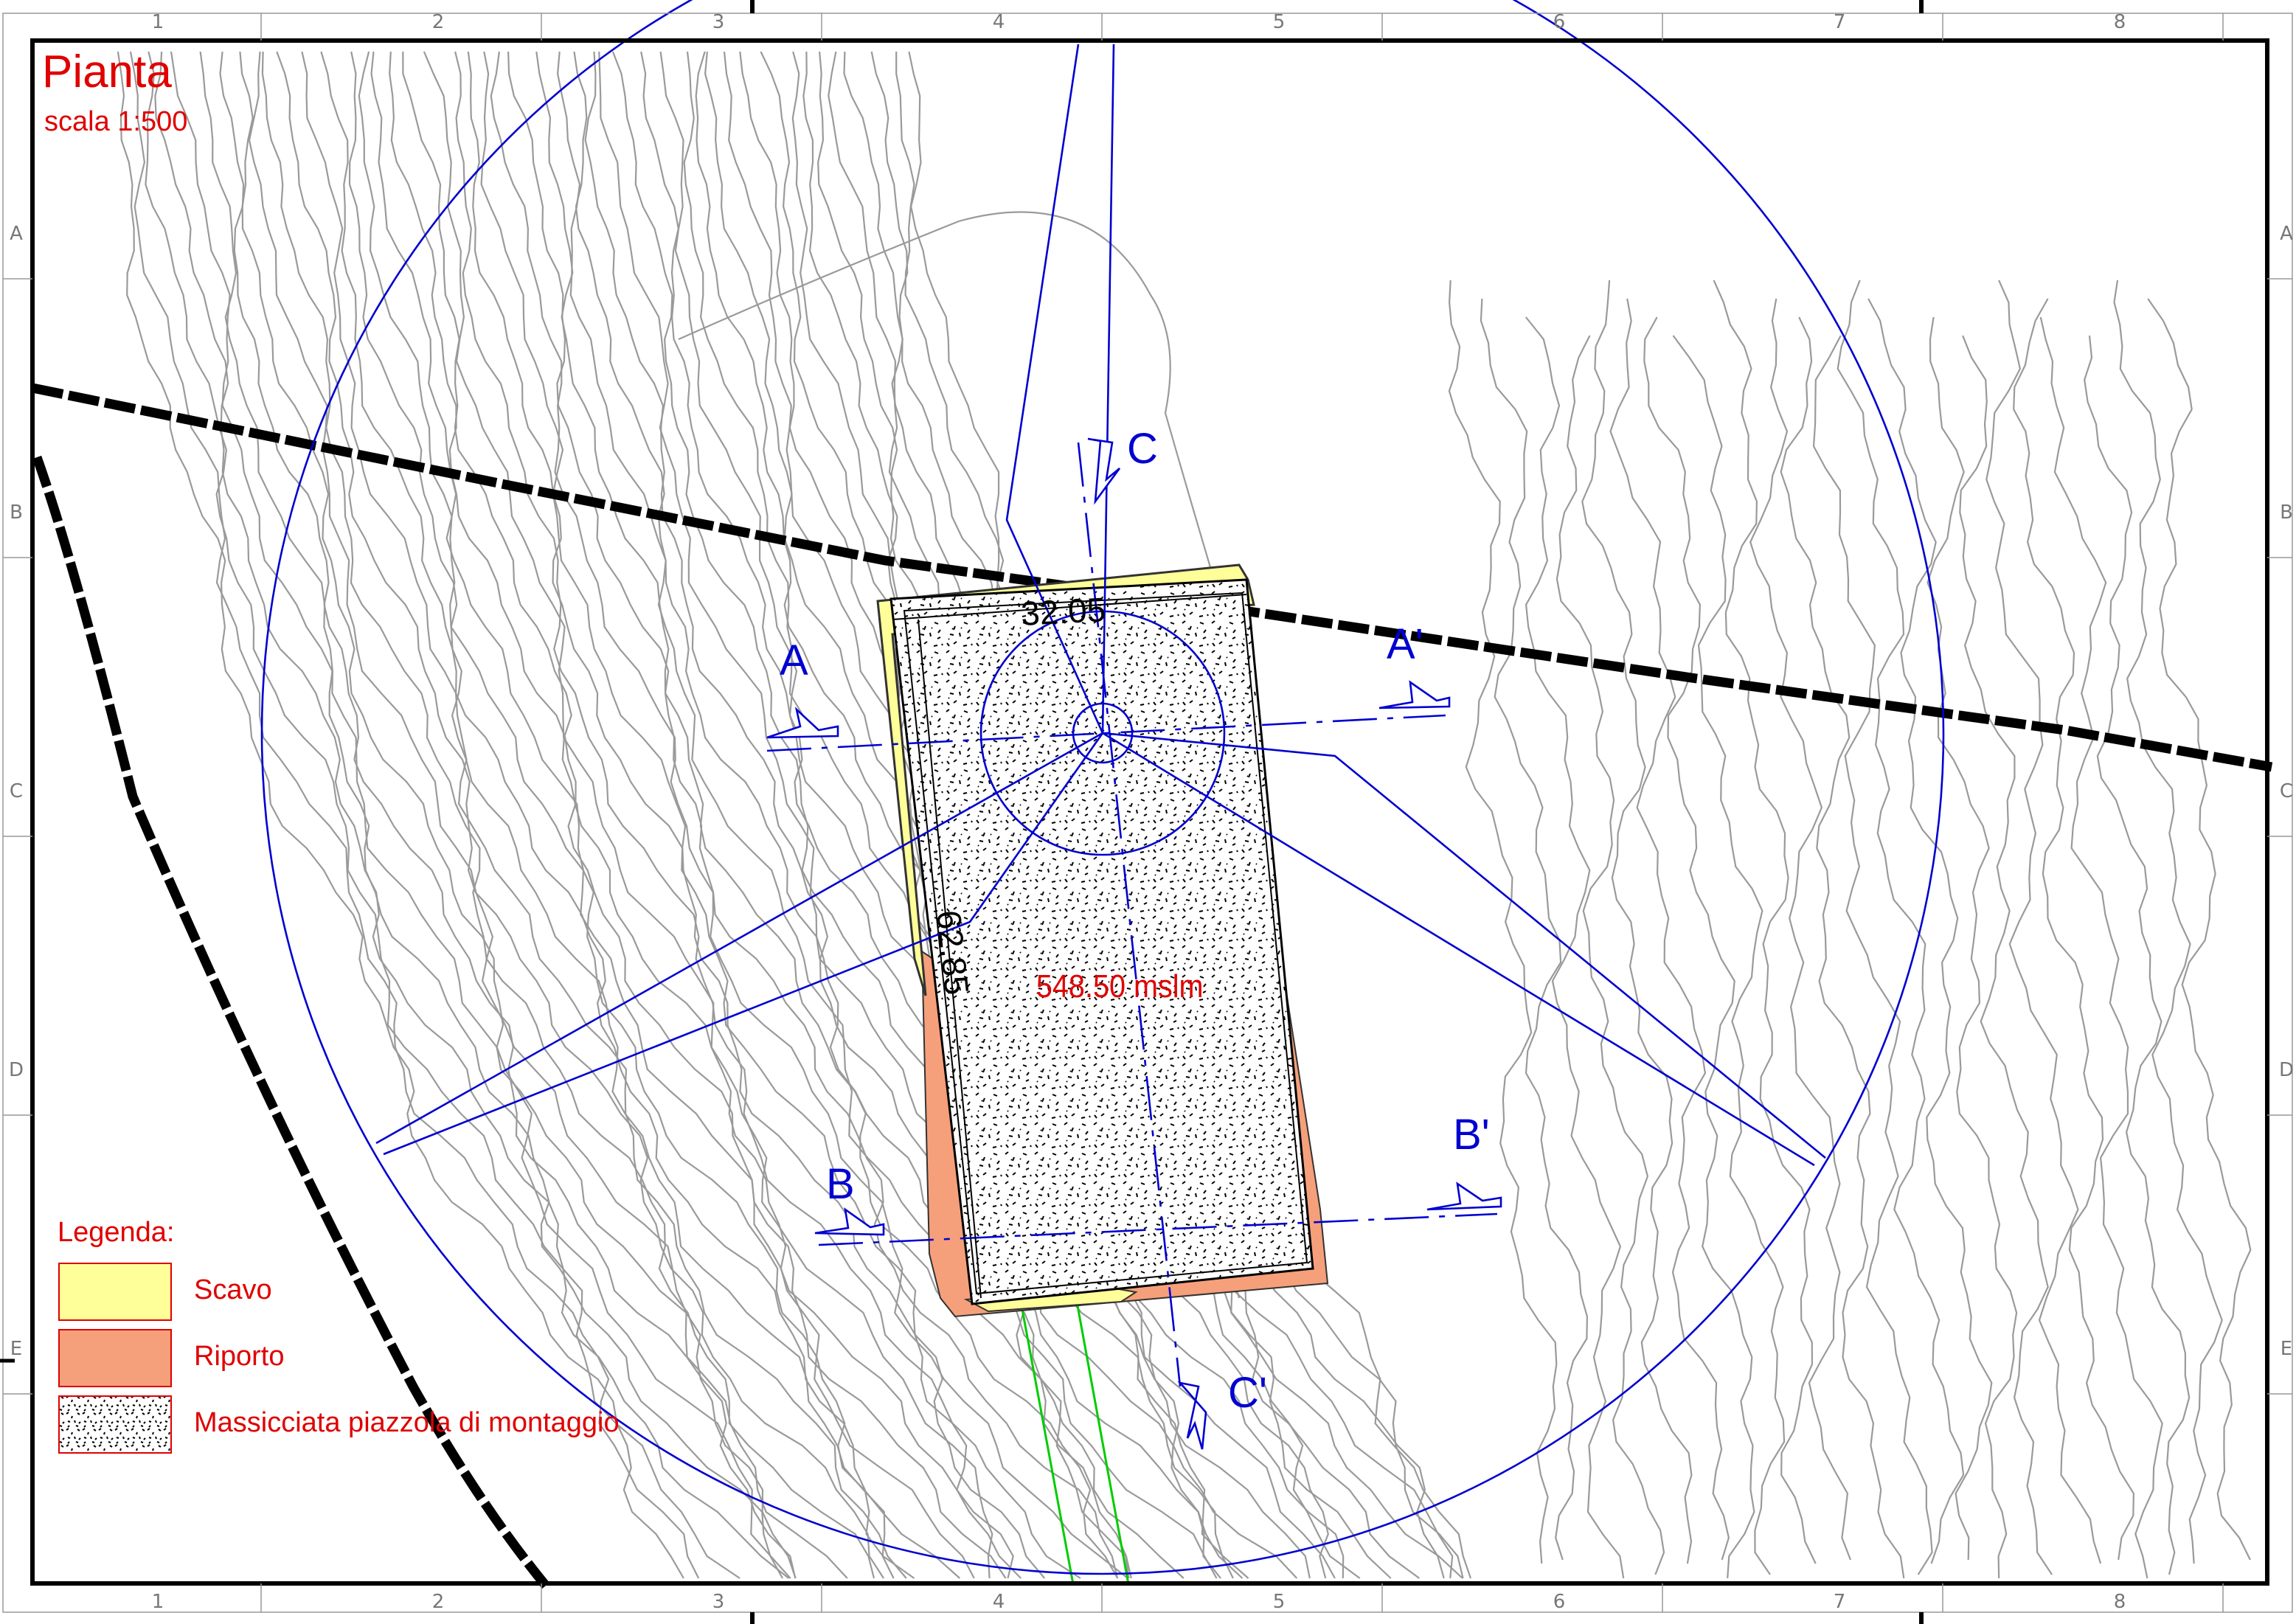 This screenshot has height=1624, width=2296. I want to click on section-label-B-prime: B', so click(1471, 1135).